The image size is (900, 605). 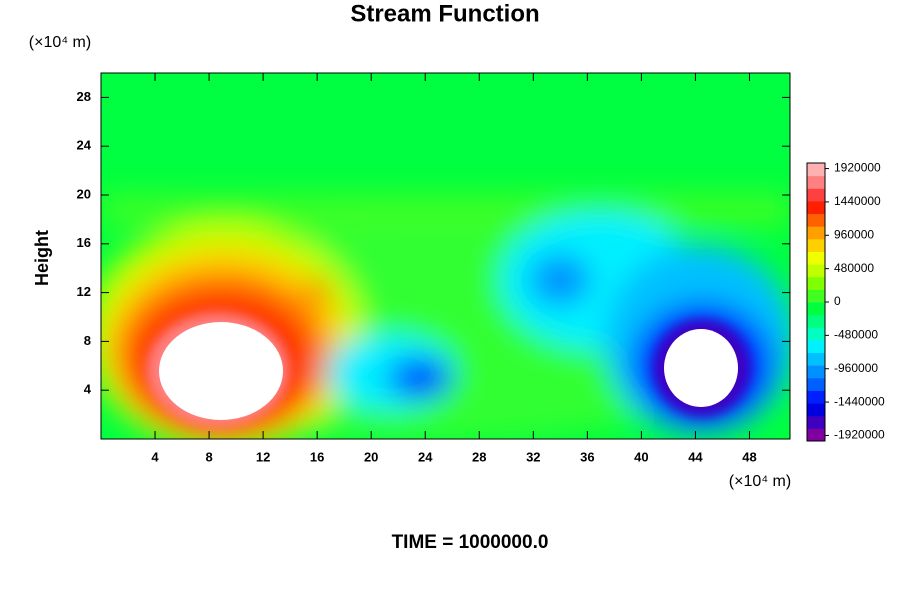 I want to click on x-tick-label: 12, so click(x=263, y=456).